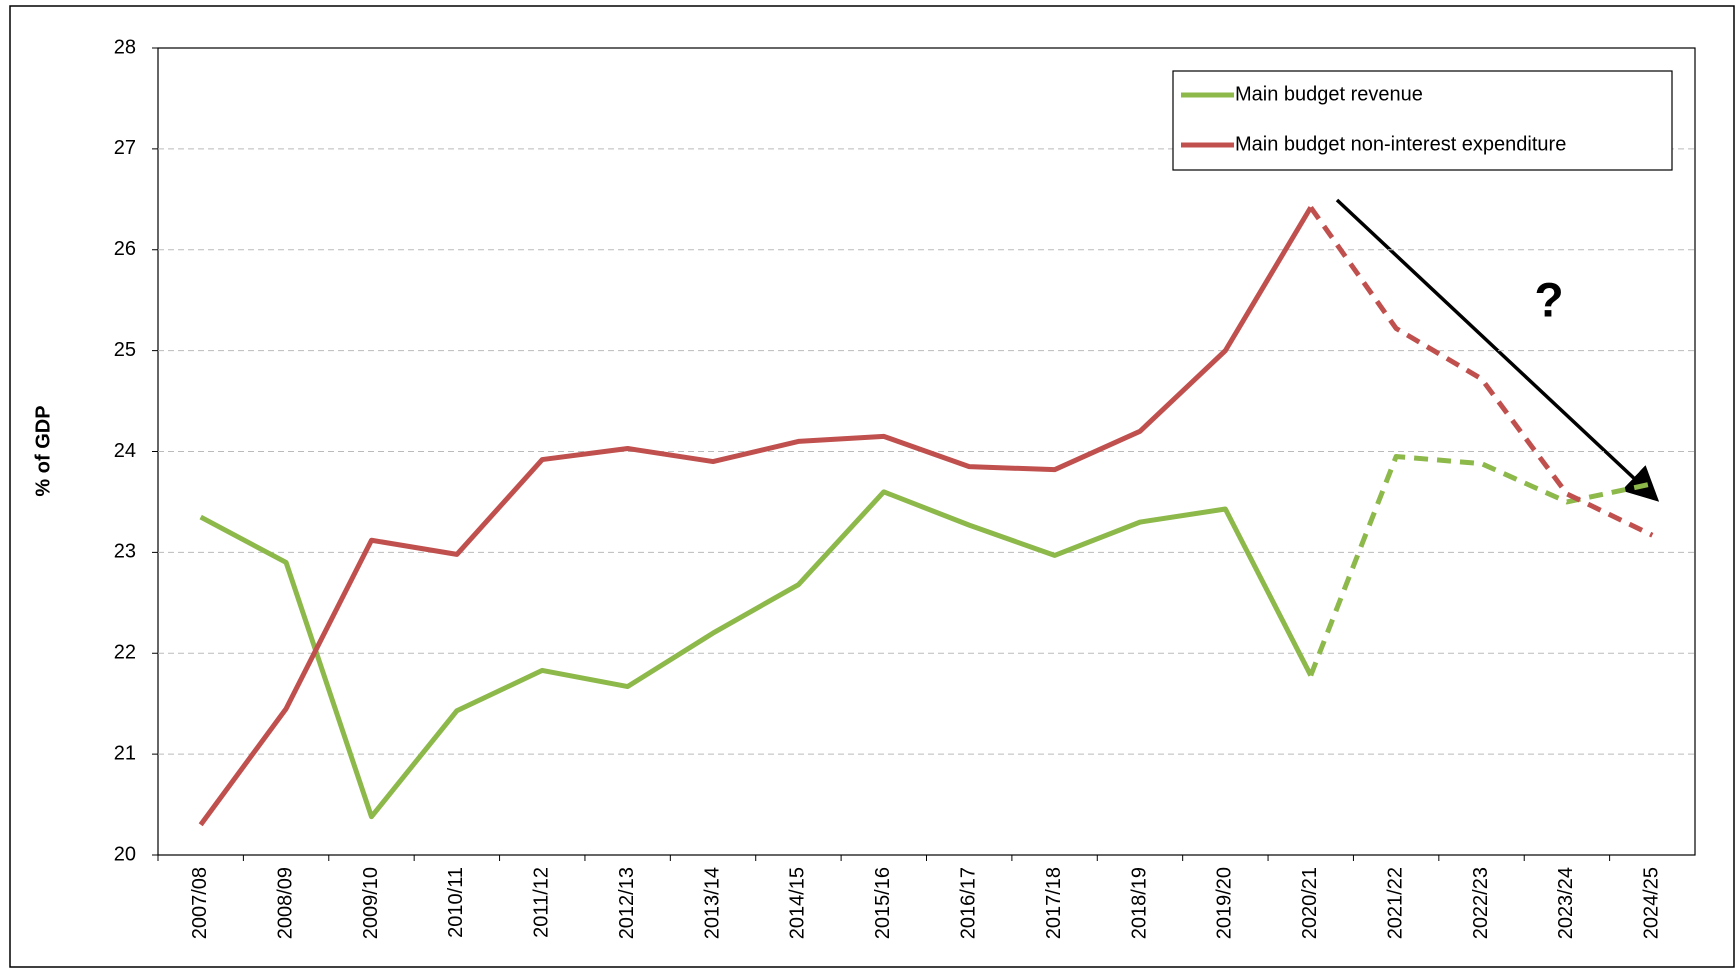 This screenshot has width=1735, height=968. What do you see at coordinates (1652, 903) in the screenshot?
I see `x-tick-label: 2024/25` at bounding box center [1652, 903].